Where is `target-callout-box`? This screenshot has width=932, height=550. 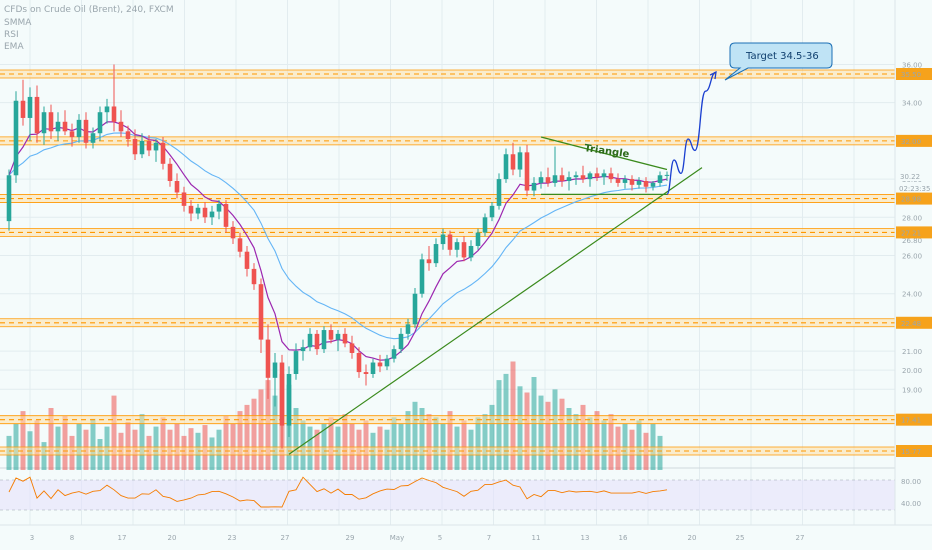
target-callout-box is located at coordinates (778, 61).